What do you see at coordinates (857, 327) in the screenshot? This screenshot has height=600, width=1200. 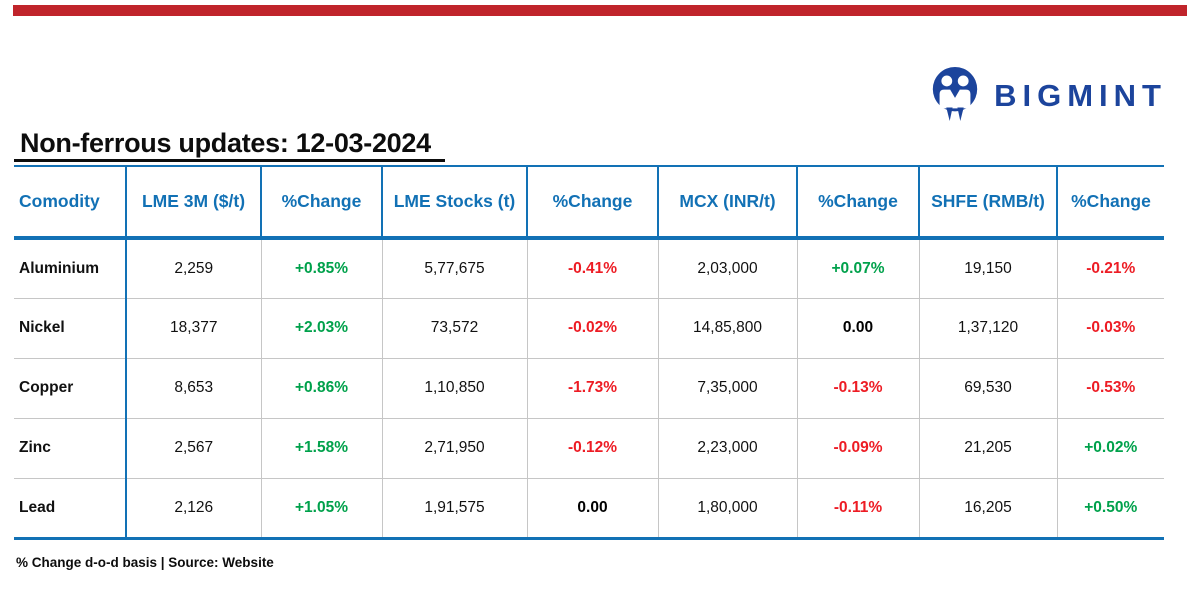 I see `cell-mcx-change: 0.00` at bounding box center [857, 327].